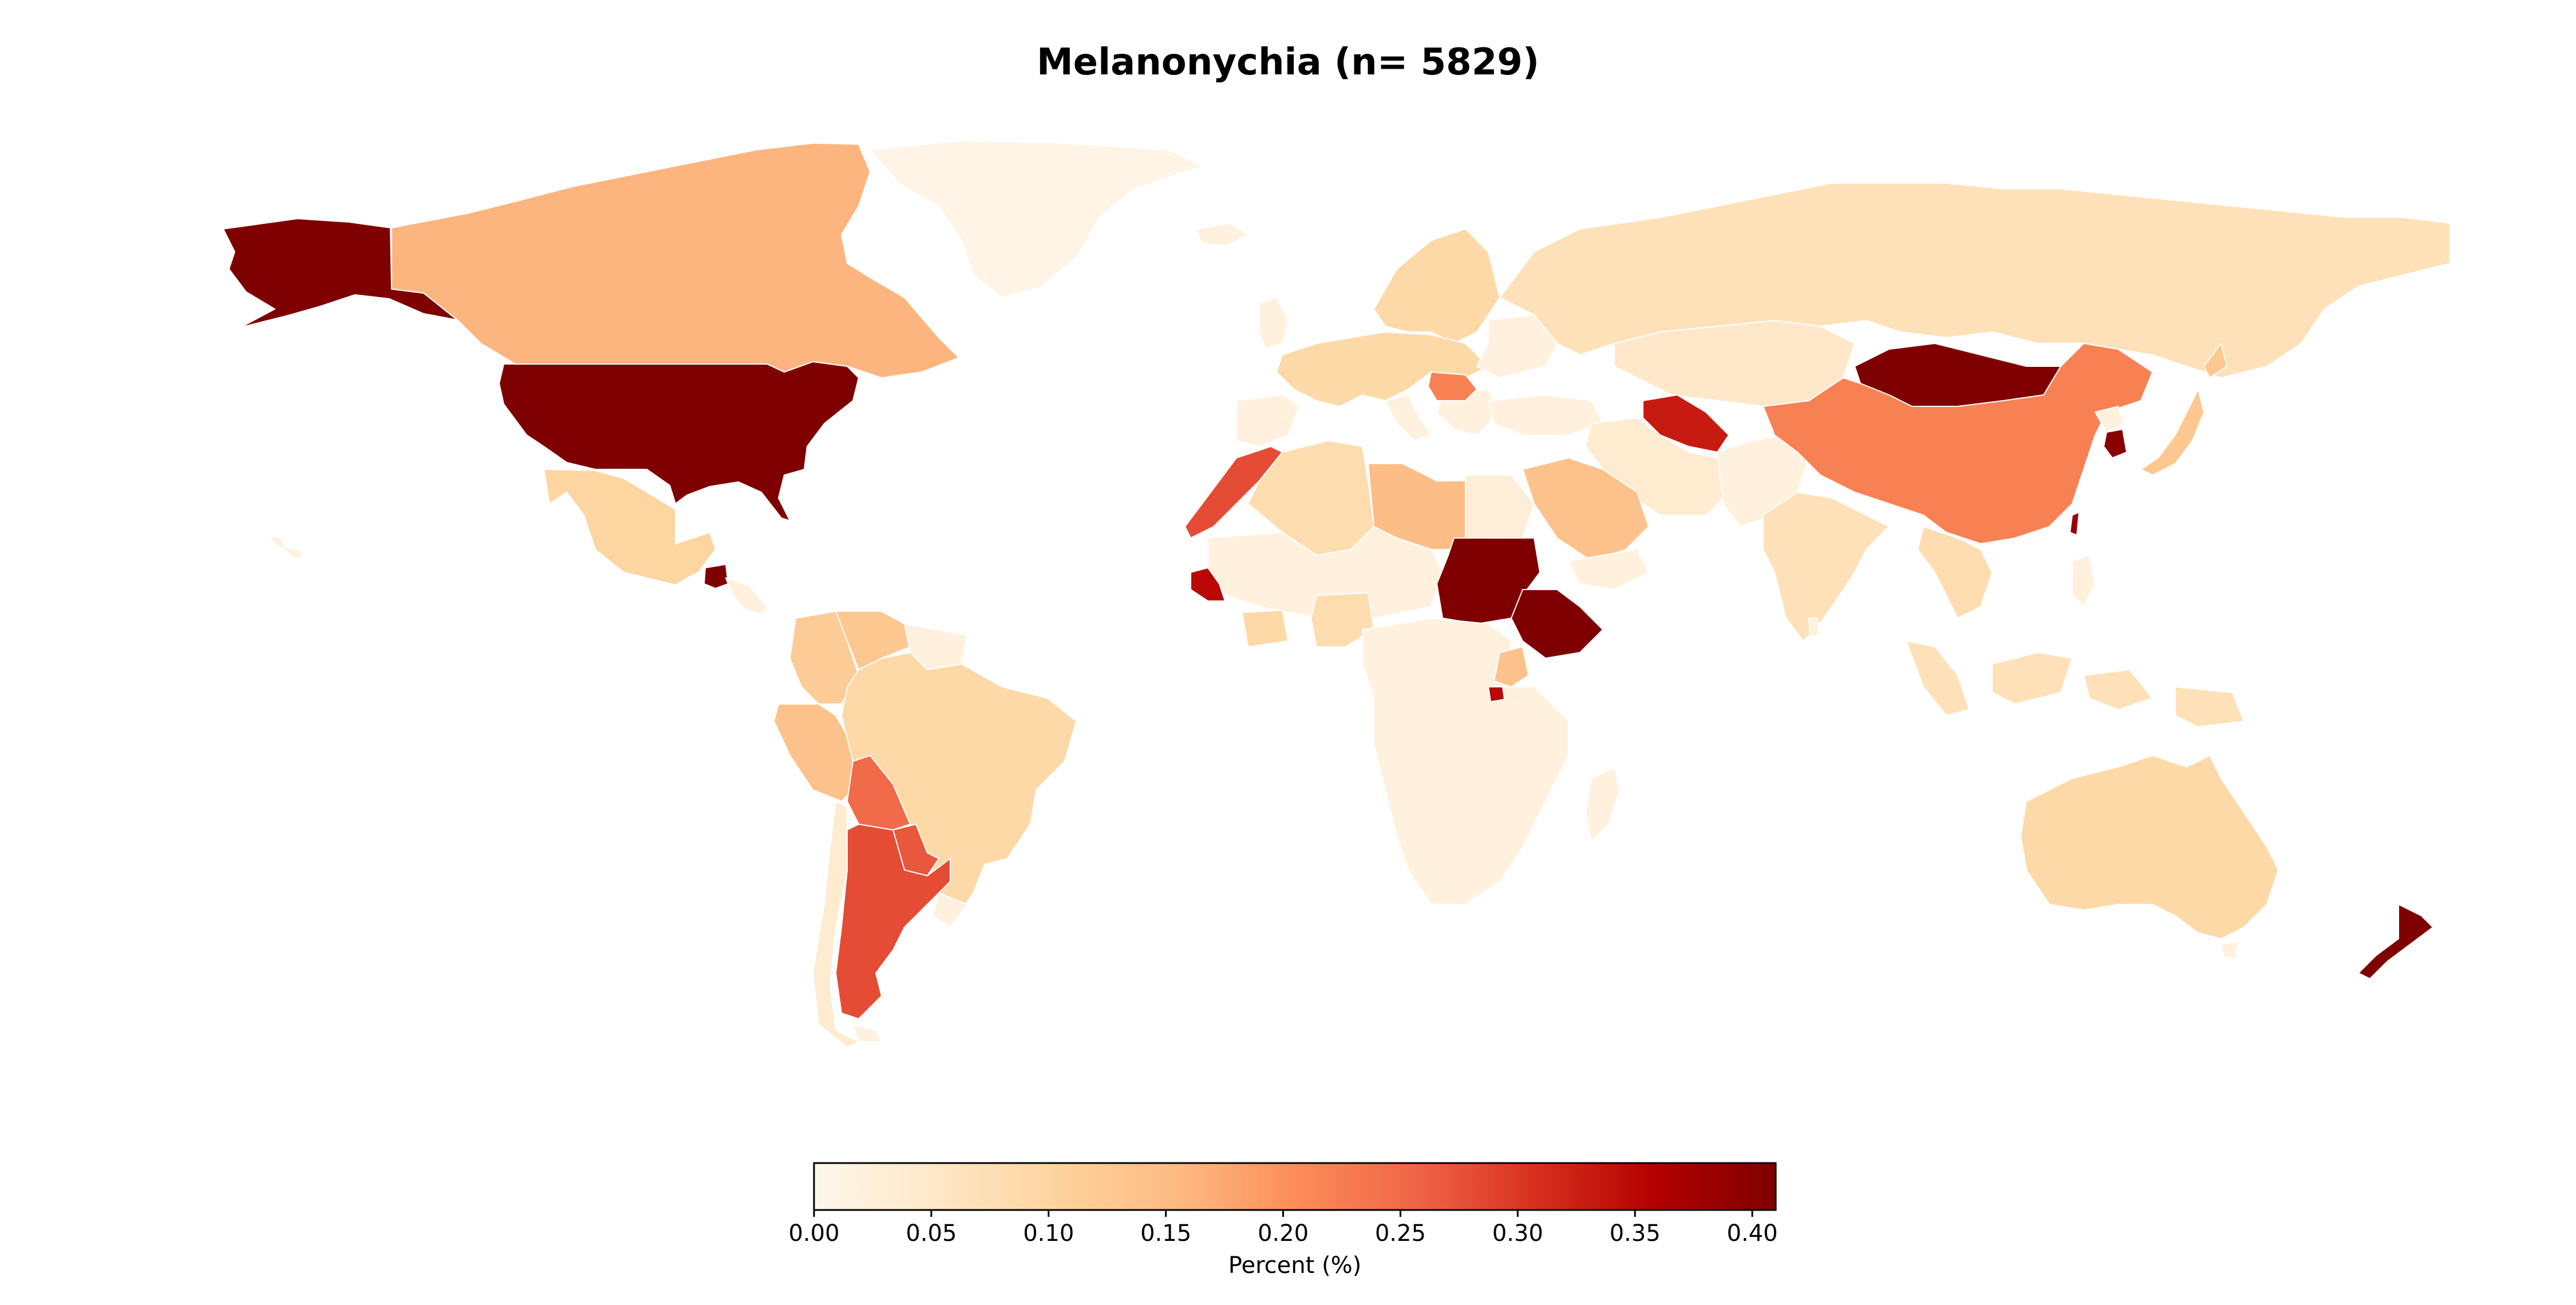  What do you see at coordinates (1826, 566) in the screenshot?
I see `region-india` at bounding box center [1826, 566].